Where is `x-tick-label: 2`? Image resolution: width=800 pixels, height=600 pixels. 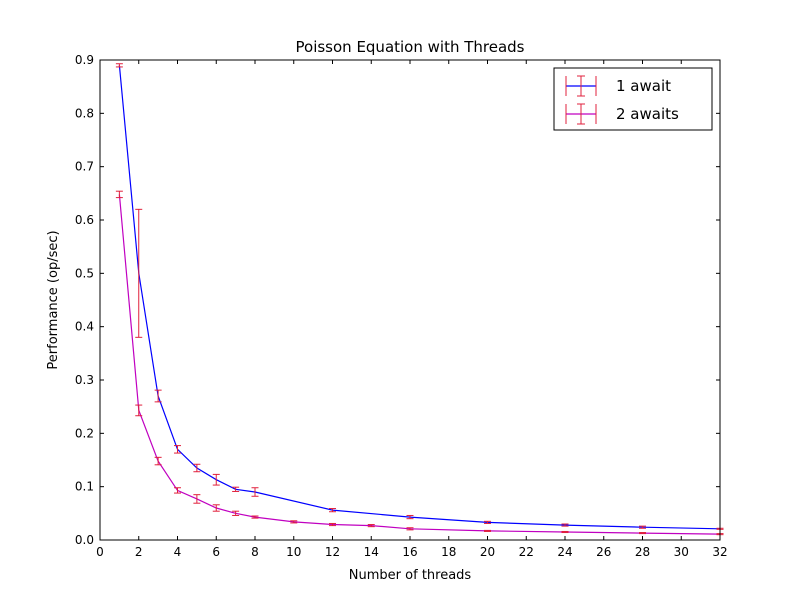
x-tick-label: 2 is located at coordinates (139, 552).